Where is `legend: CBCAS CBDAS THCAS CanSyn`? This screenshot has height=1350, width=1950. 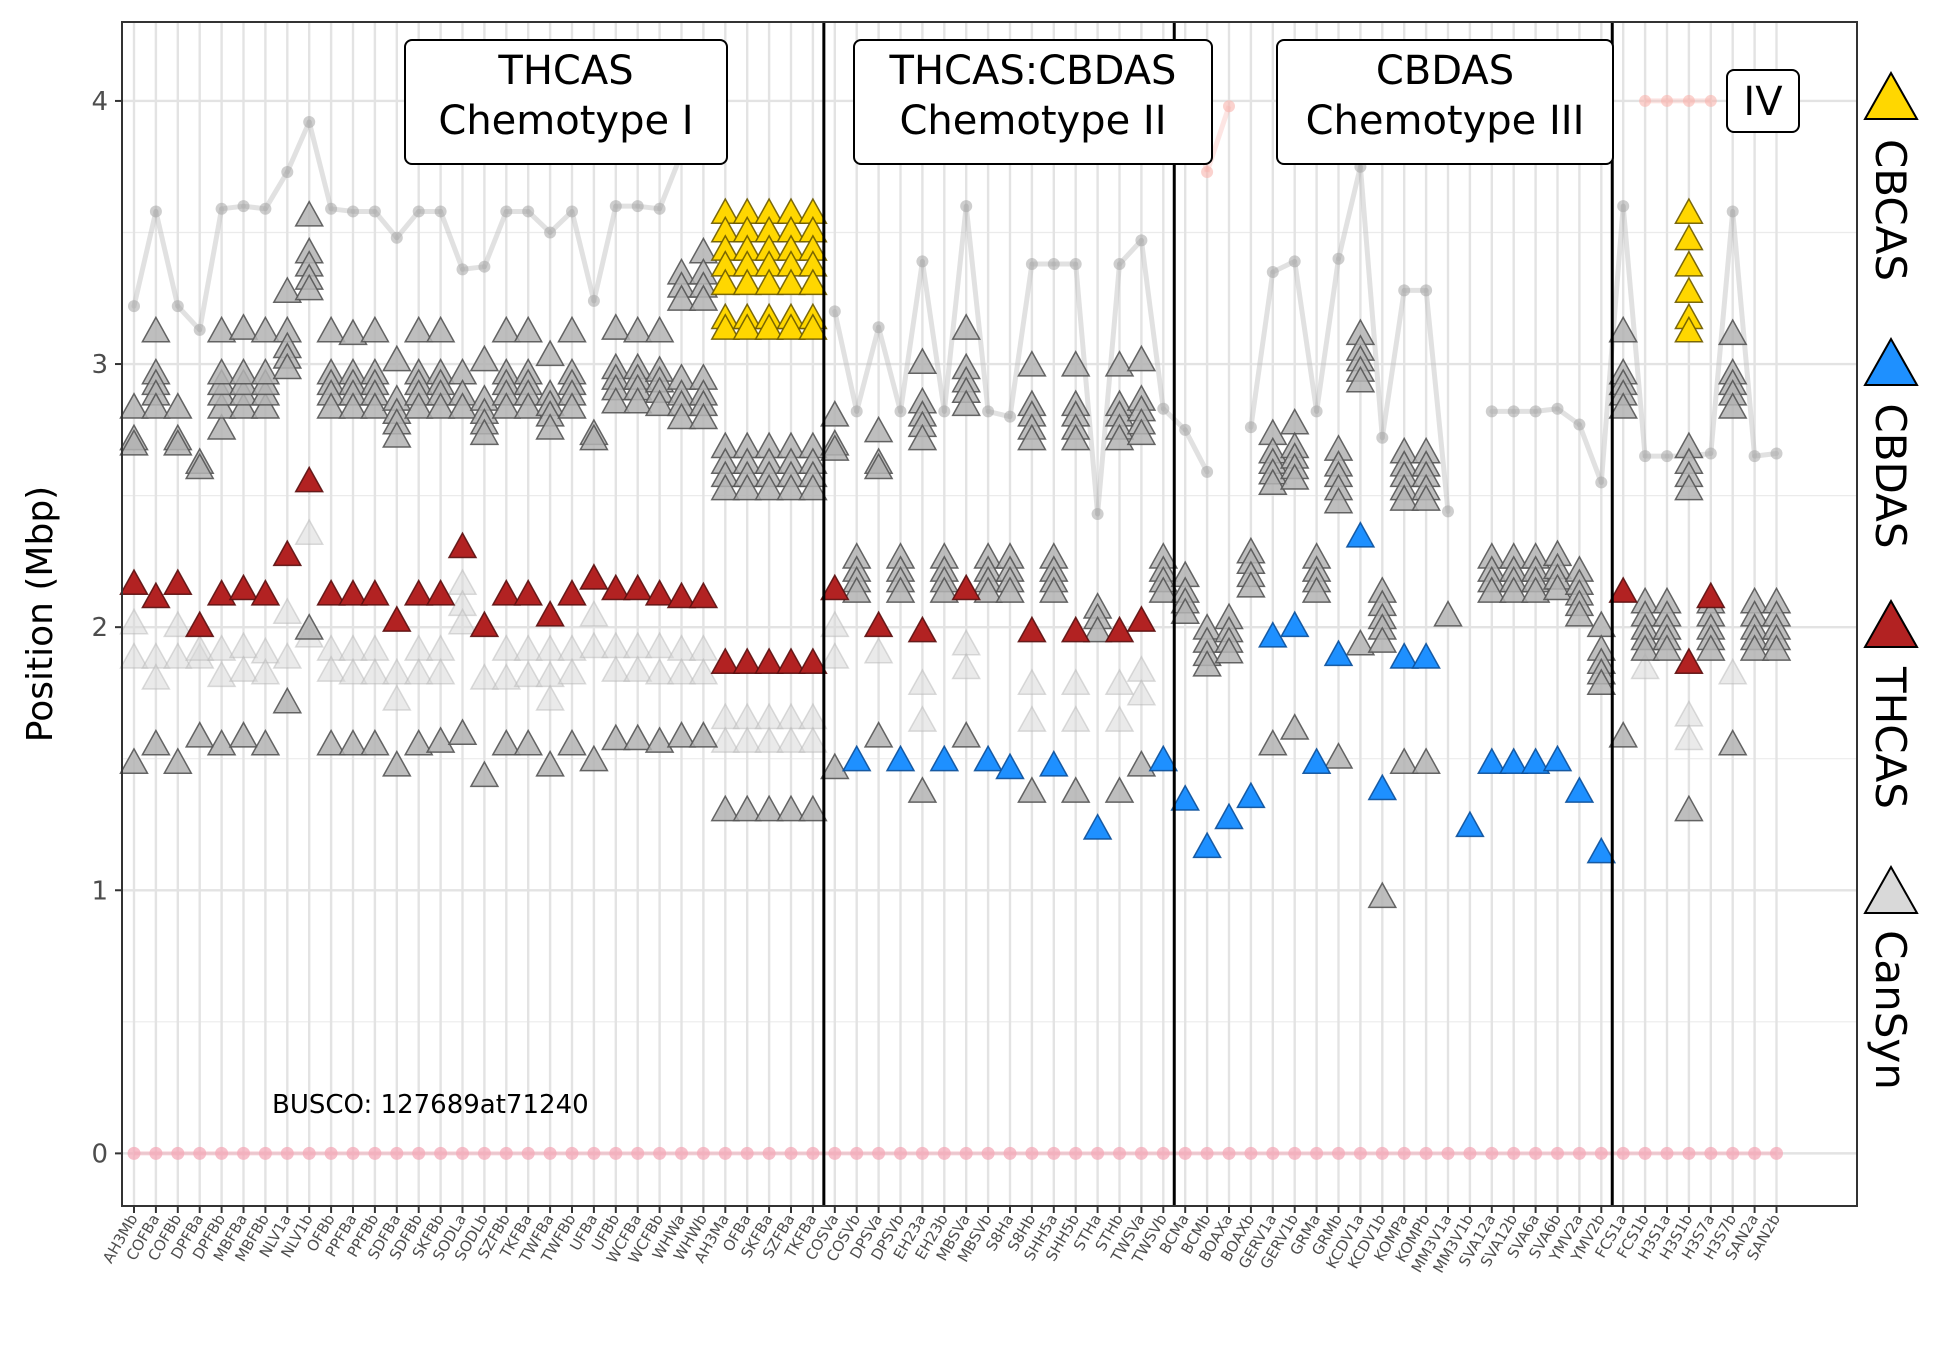
legend: CBCAS CBDAS THCAS CanSyn is located at coordinates (1891, 580).